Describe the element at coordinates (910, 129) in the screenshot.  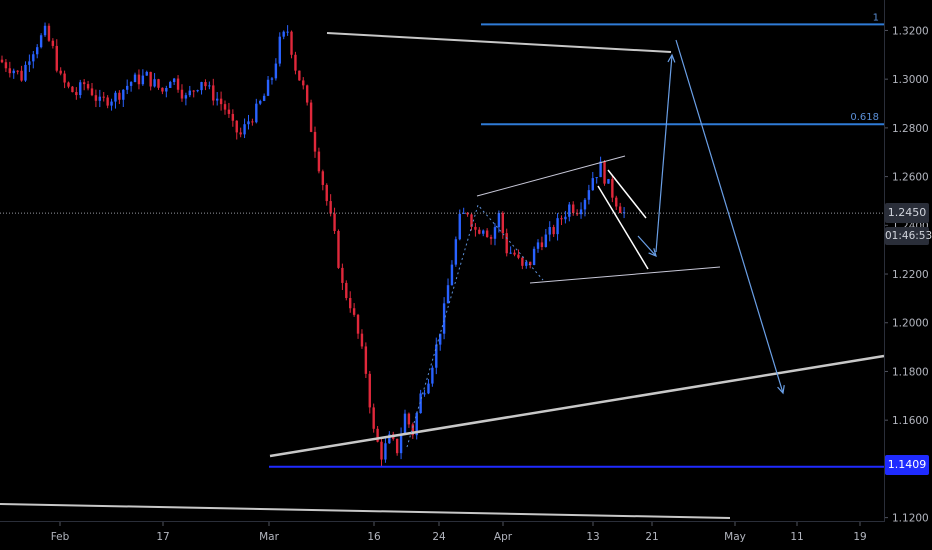
I see `y-tick-label: 1.2800` at that location.